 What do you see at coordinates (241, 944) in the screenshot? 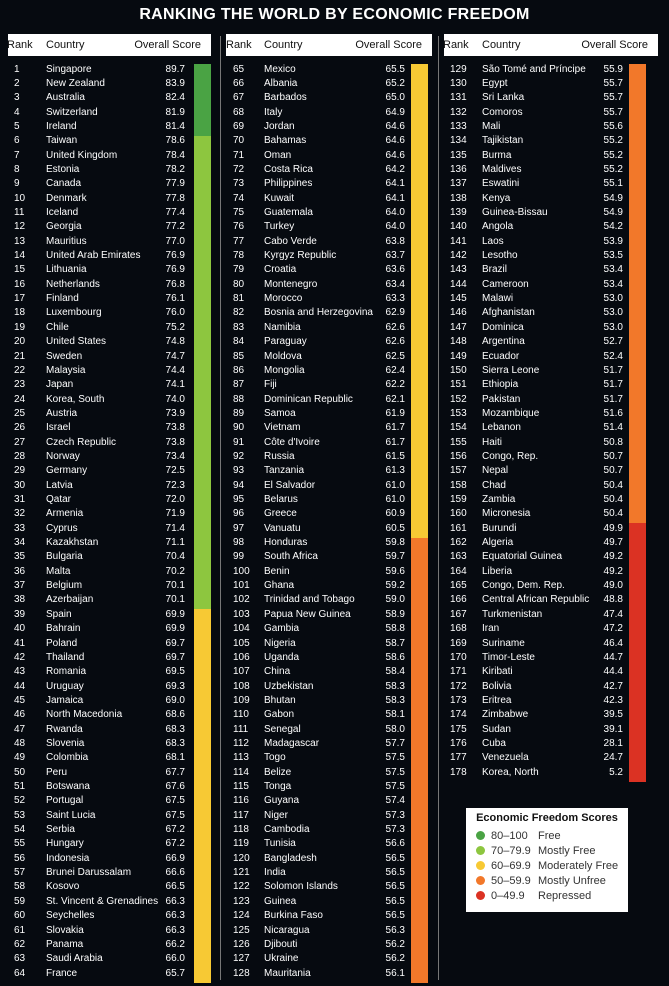
I see `rank-cell: 126` at bounding box center [241, 944].